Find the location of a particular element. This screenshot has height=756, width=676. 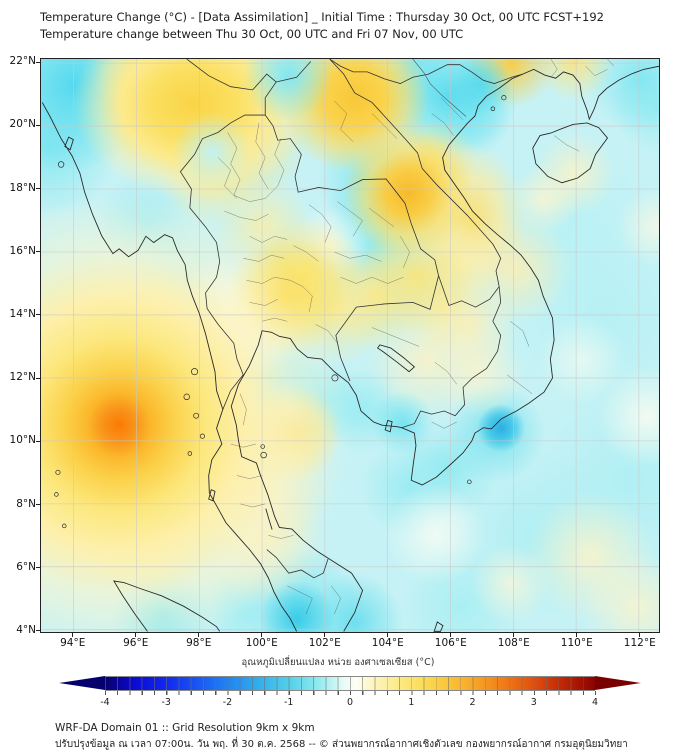

lat-tick-label: 4°N is located at coordinates (26, 629).